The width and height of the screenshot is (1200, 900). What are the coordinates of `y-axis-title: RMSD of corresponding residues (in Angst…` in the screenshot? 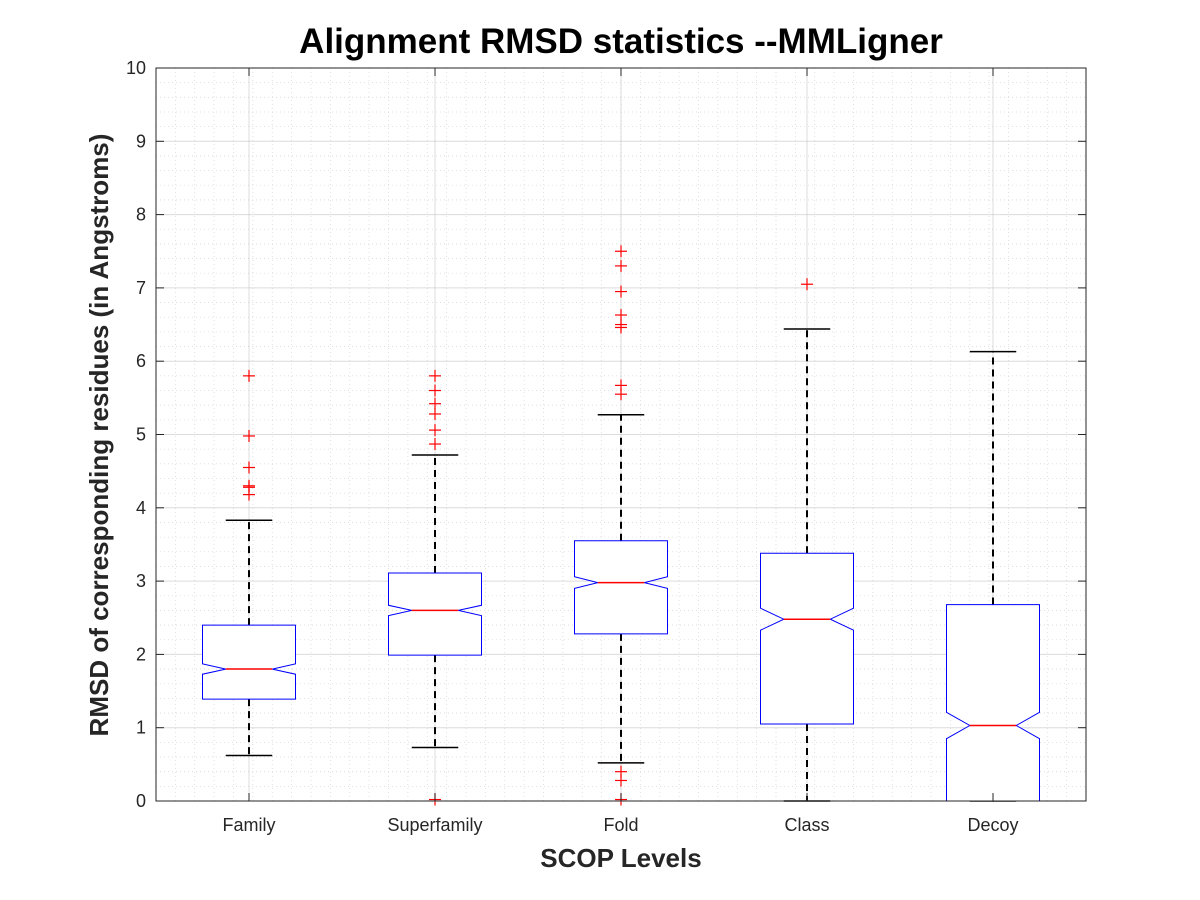 It's located at (99, 435).